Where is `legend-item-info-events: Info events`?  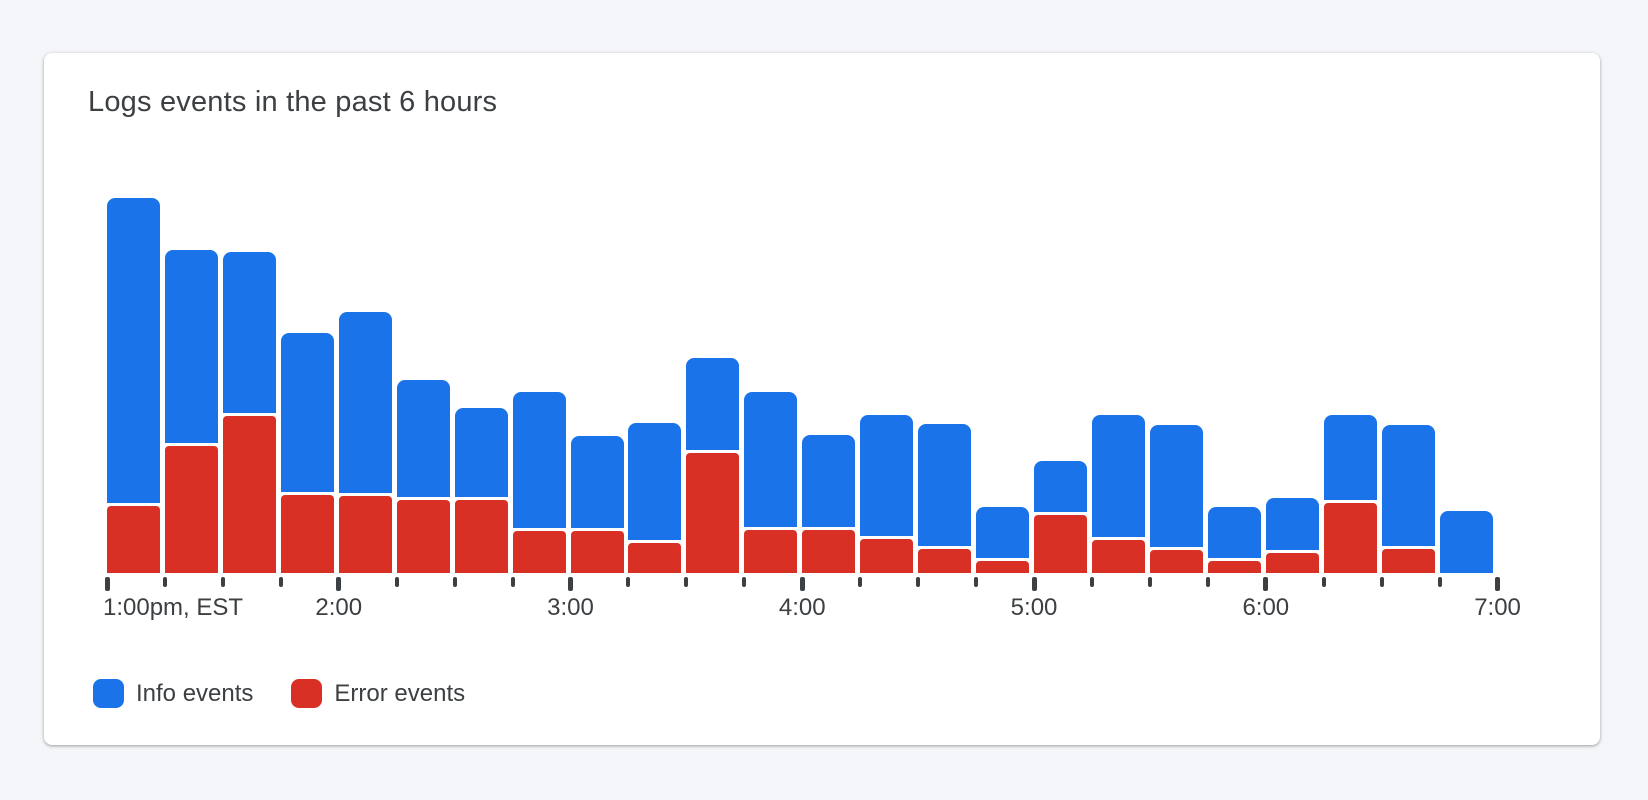
legend-item-info-events: Info events is located at coordinates (173, 693).